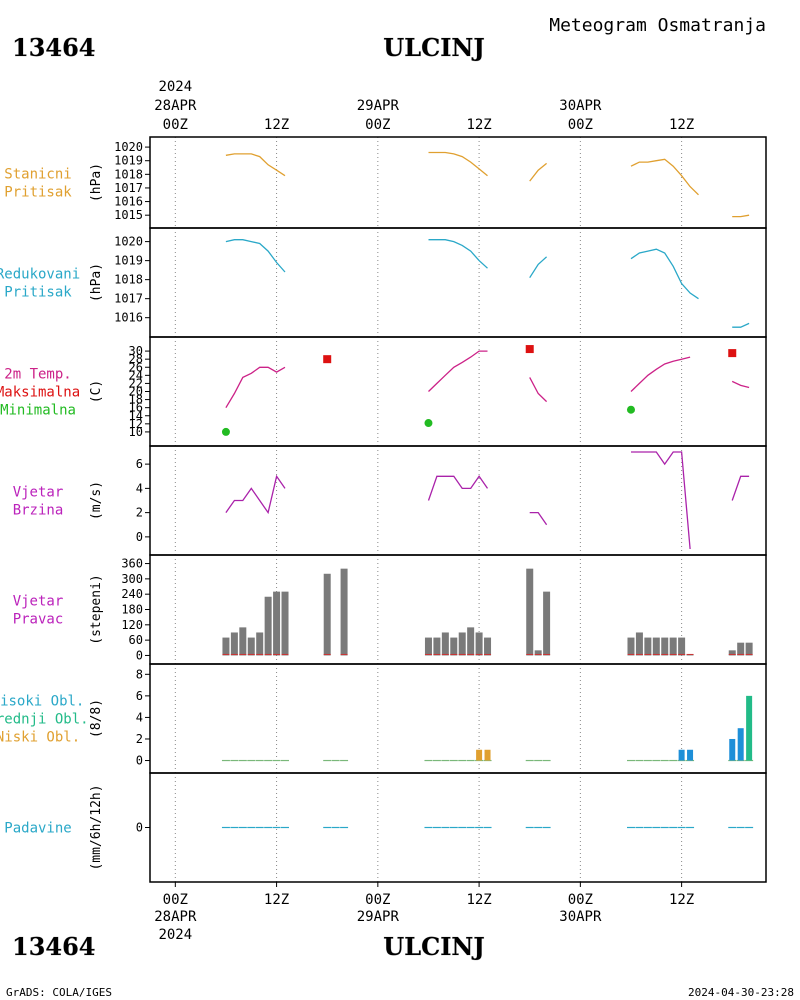 This screenshot has width=800, height=1000. I want to click on panel-label: Vjetar, so click(38, 602).